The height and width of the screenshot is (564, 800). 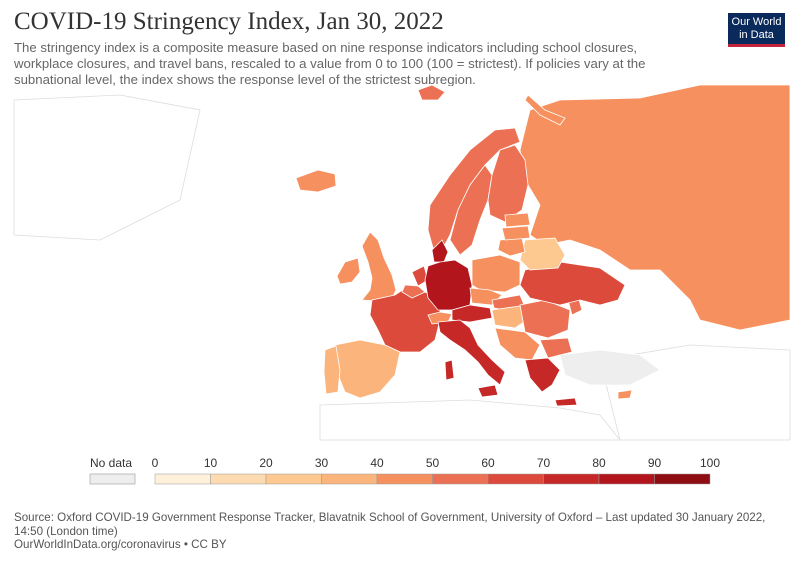 I want to click on region-bulgaria, so click(x=556, y=348).